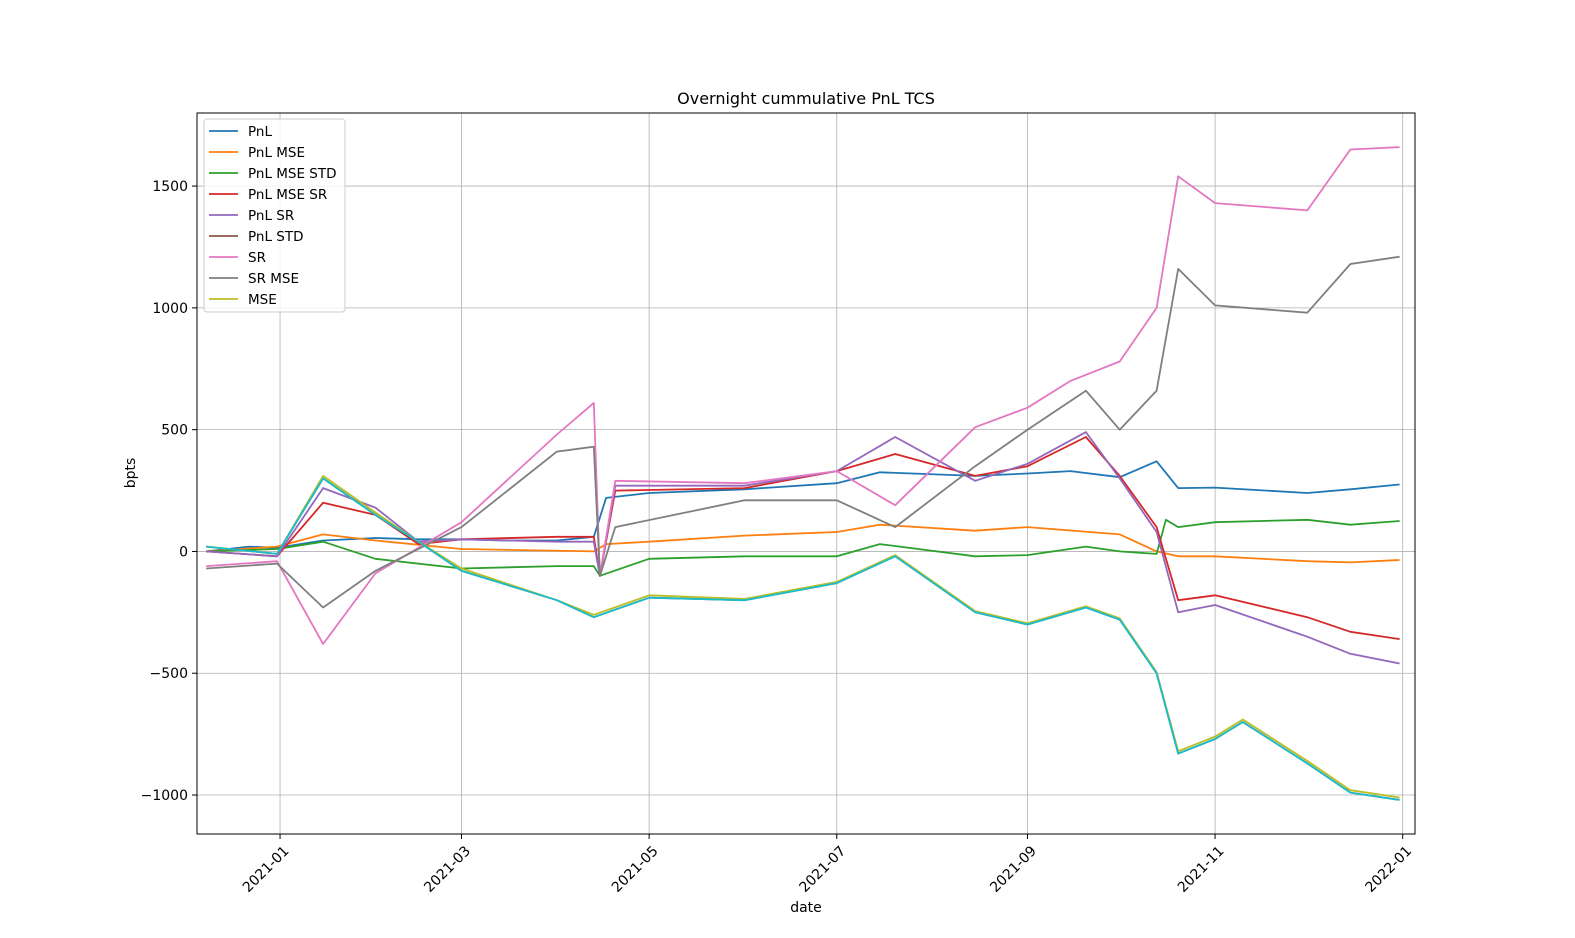 This screenshot has width=1575, height=938. What do you see at coordinates (262, 300) in the screenshot?
I see `legend-label: MSE` at bounding box center [262, 300].